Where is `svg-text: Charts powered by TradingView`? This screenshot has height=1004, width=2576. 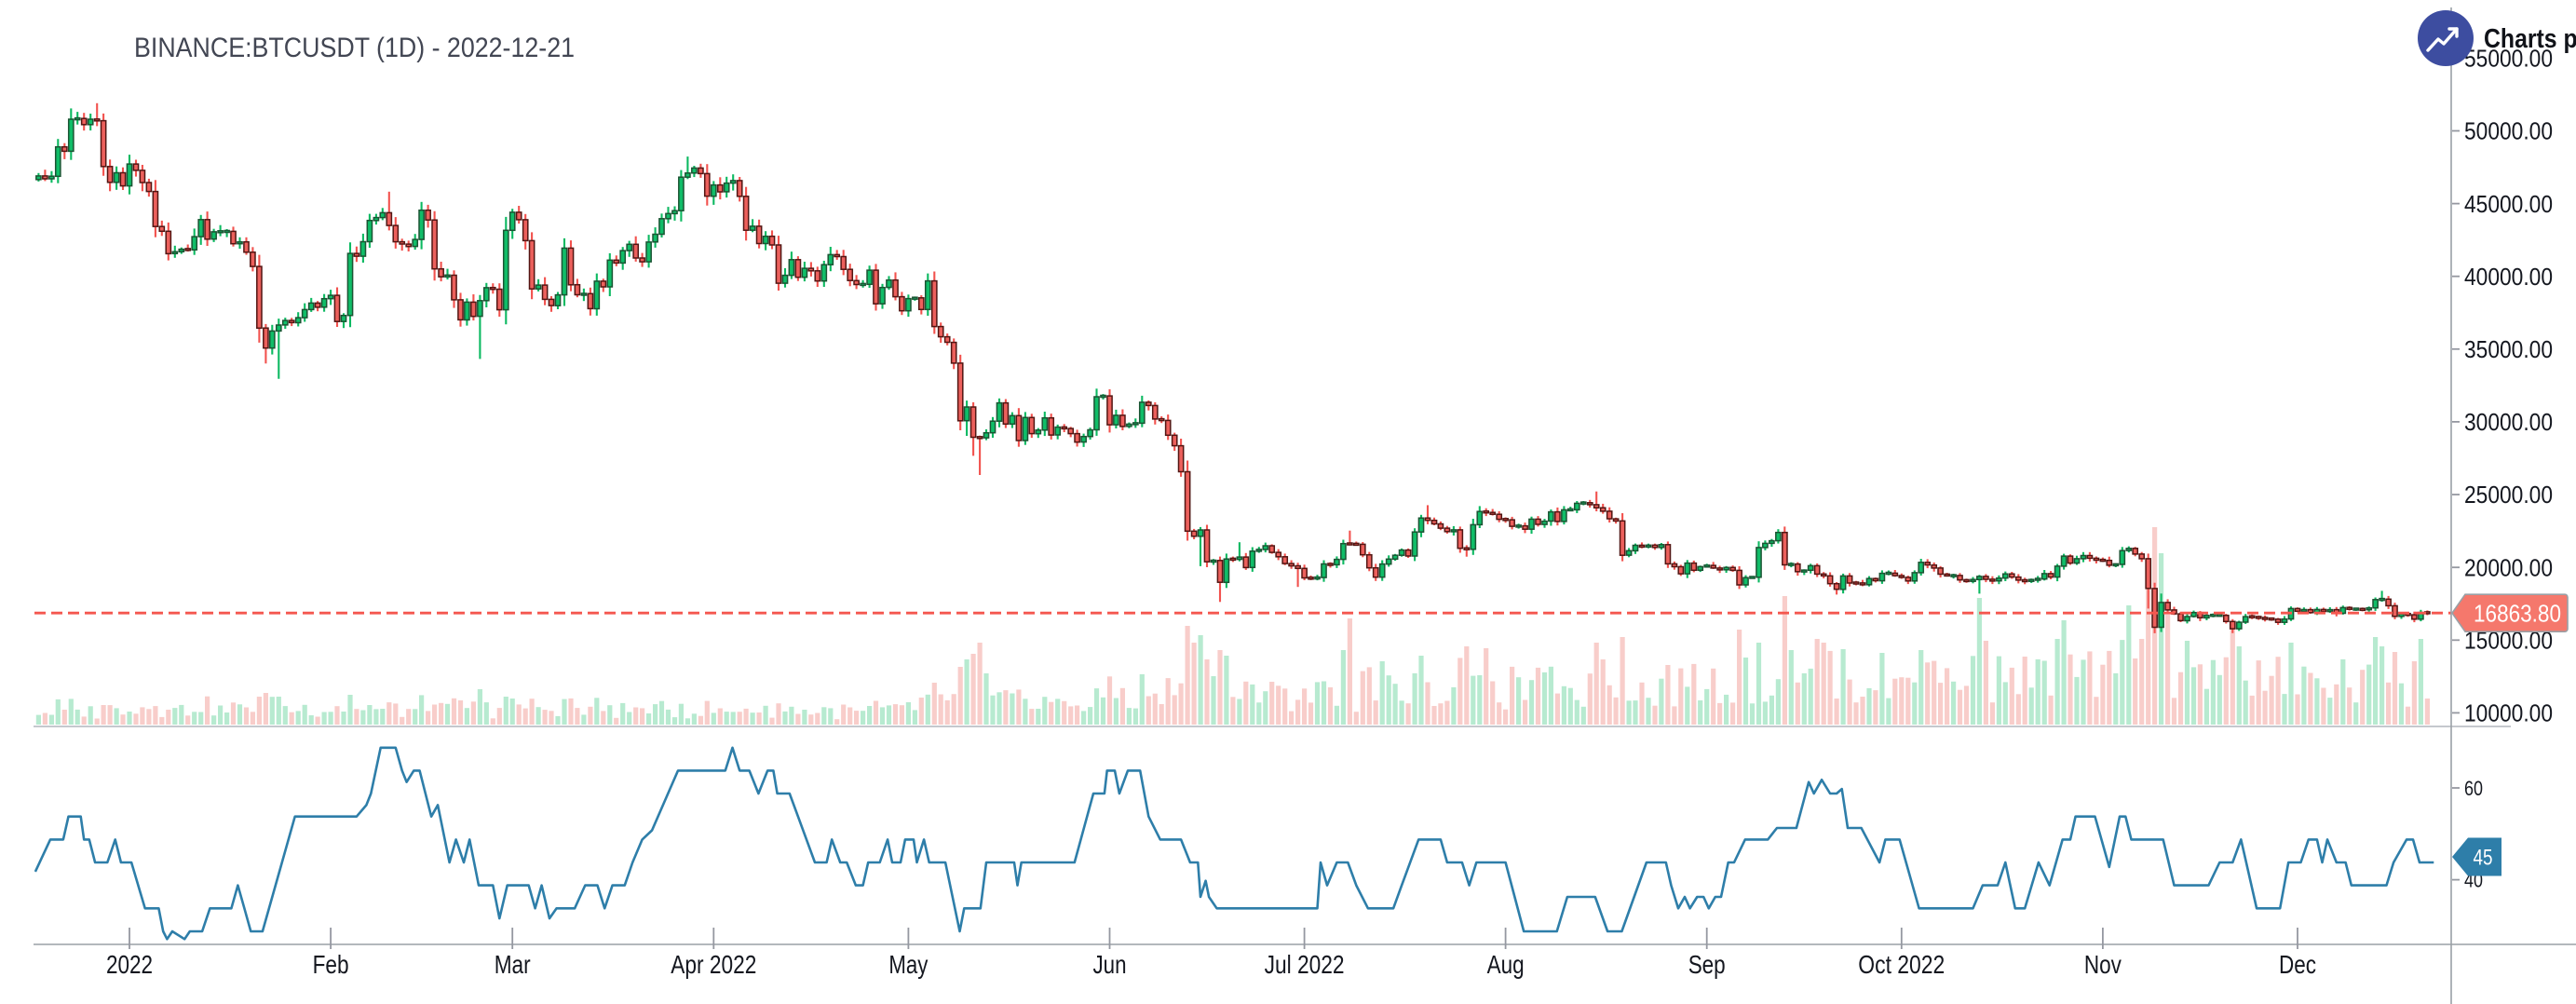 svg-text: Charts powered by TradingView is located at coordinates (2530, 39).